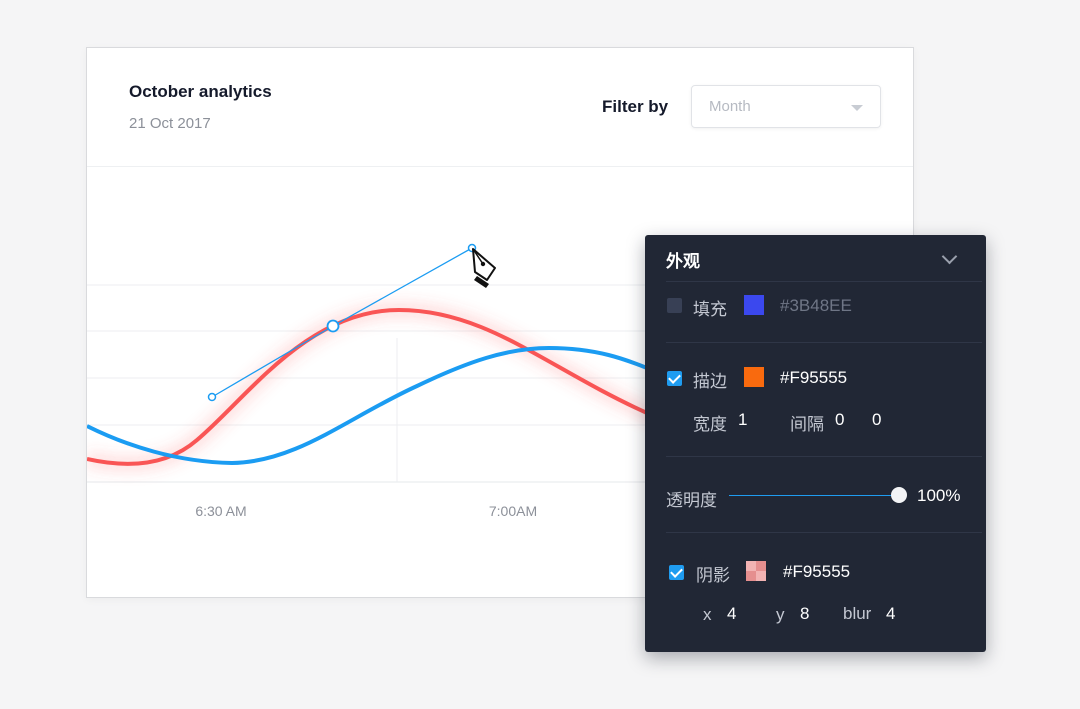 Image resolution: width=1080 pixels, height=709 pixels. Describe the element at coordinates (707, 614) in the screenshot. I see `shadow-x-label: x` at that location.